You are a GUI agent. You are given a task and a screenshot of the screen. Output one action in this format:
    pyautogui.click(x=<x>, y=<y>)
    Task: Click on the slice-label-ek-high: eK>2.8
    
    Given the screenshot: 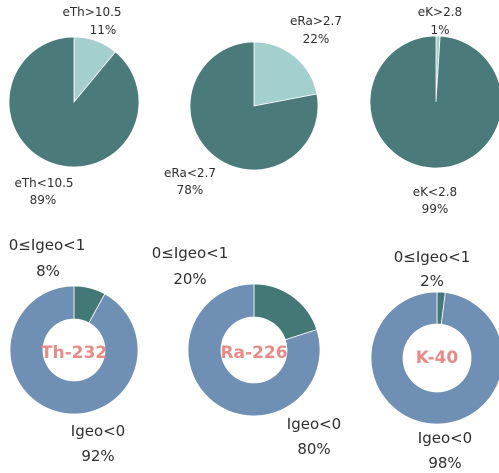 What is the action you would take?
    pyautogui.click(x=440, y=12)
    